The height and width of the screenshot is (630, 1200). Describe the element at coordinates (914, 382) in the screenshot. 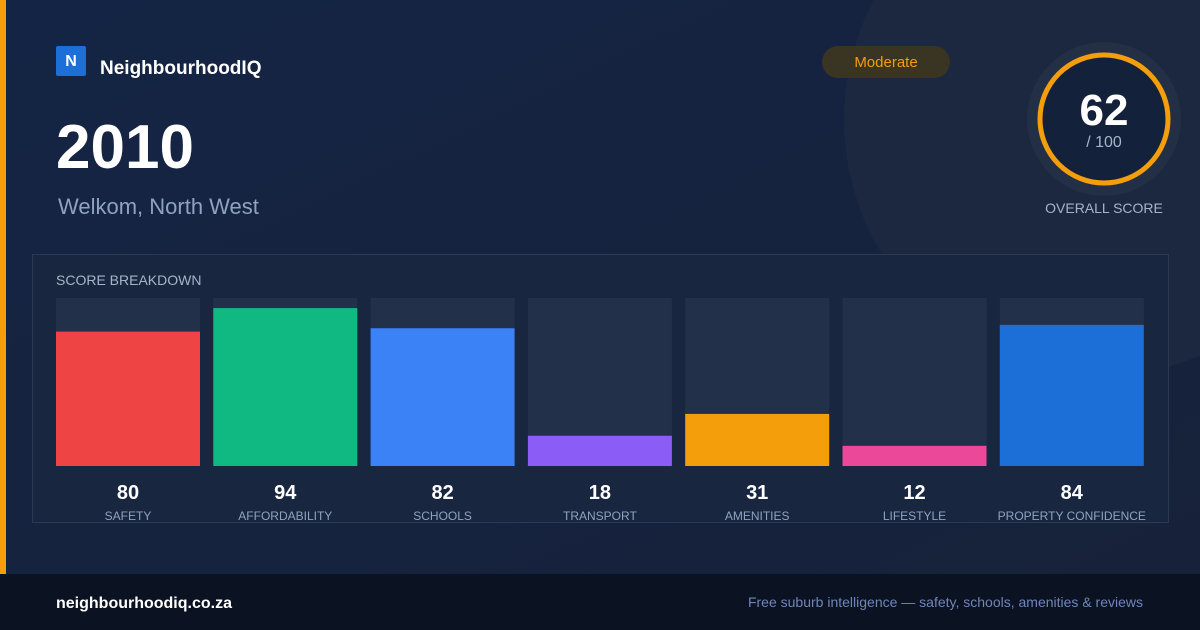

I see `bar-track` at that location.